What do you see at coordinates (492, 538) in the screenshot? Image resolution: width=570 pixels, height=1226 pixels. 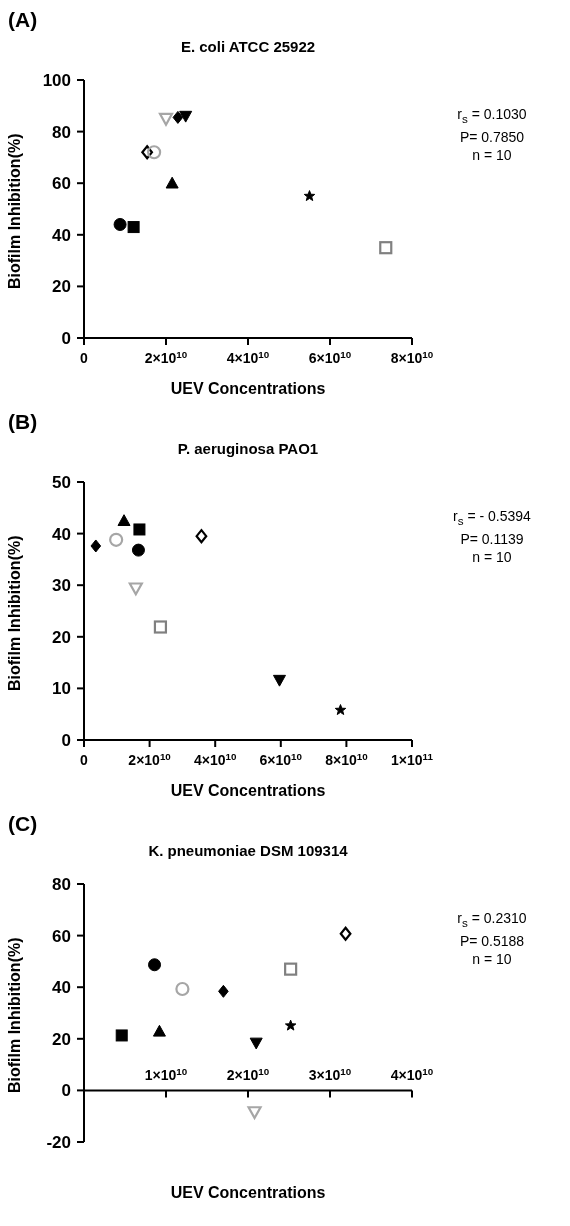 I see `text: P= 0.1139` at bounding box center [492, 538].